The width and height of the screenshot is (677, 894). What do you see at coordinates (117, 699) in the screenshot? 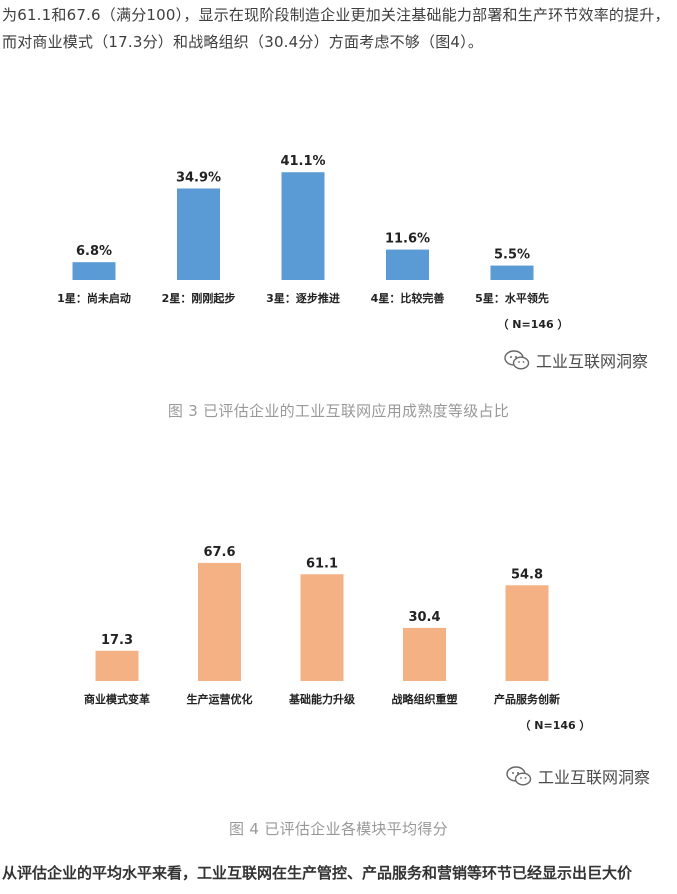
I see `category-label: 商业模式变革` at bounding box center [117, 699].